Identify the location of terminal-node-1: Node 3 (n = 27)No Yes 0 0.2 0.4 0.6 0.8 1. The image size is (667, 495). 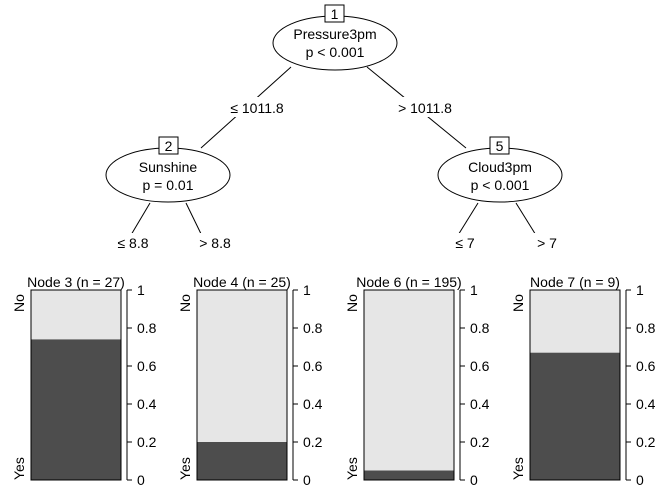
(84, 381).